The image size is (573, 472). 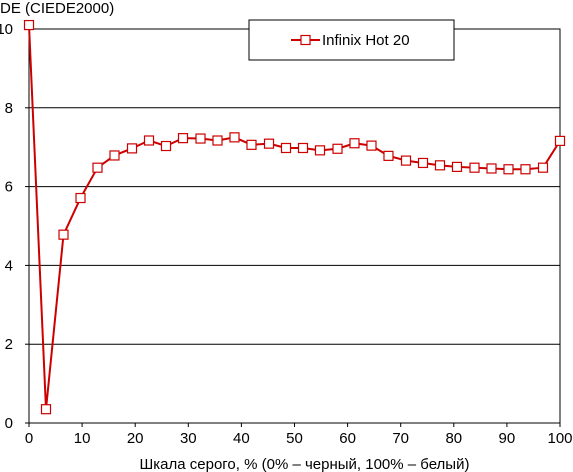 I want to click on y-tick-label: 0, so click(x=9, y=423).